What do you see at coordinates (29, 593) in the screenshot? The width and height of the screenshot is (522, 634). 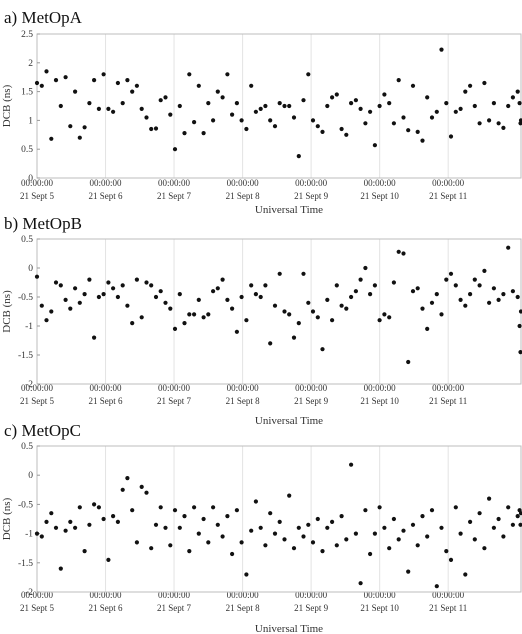 I see `y-tick-label: -2` at bounding box center [29, 593].